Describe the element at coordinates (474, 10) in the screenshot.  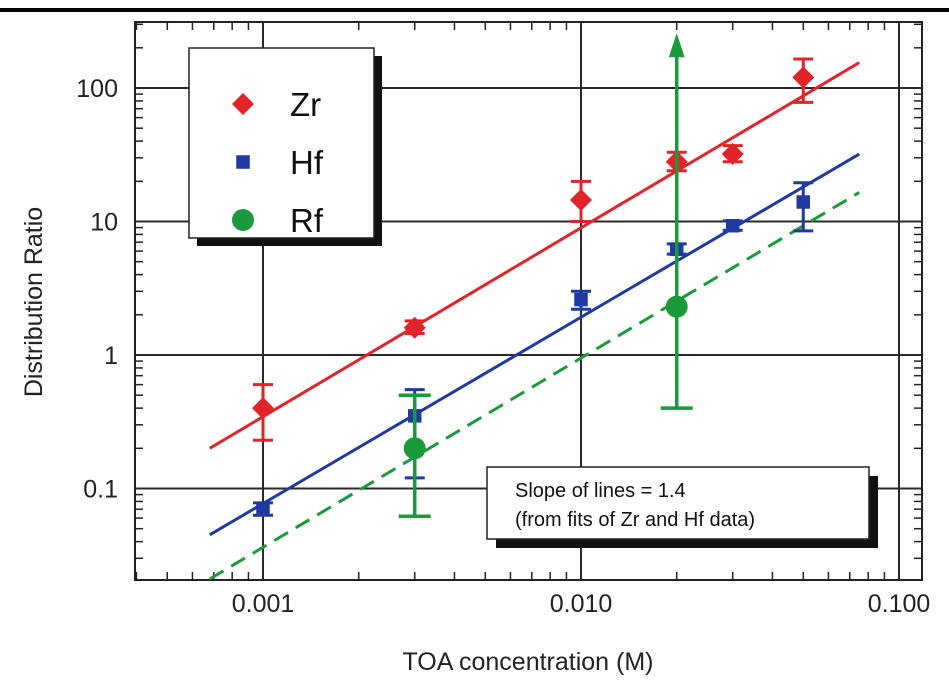
I see `top-rule` at that location.